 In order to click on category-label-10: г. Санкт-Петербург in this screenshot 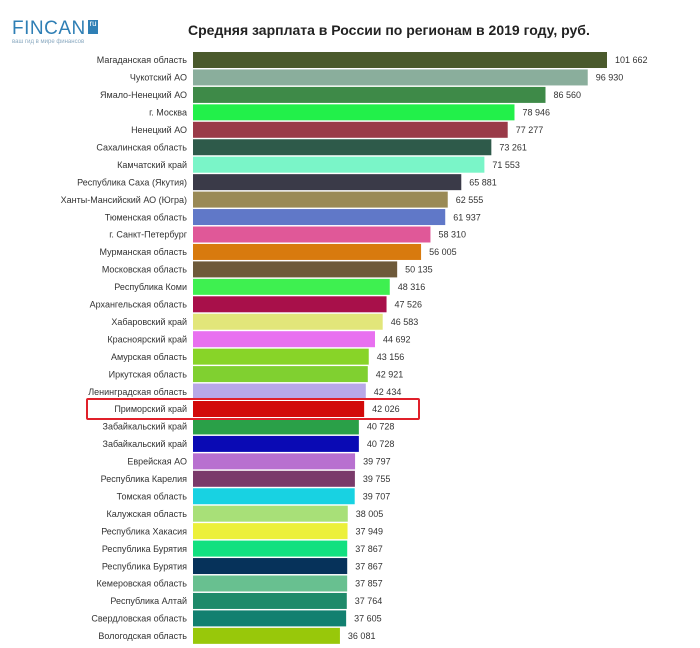, I will do `click(148, 235)`.